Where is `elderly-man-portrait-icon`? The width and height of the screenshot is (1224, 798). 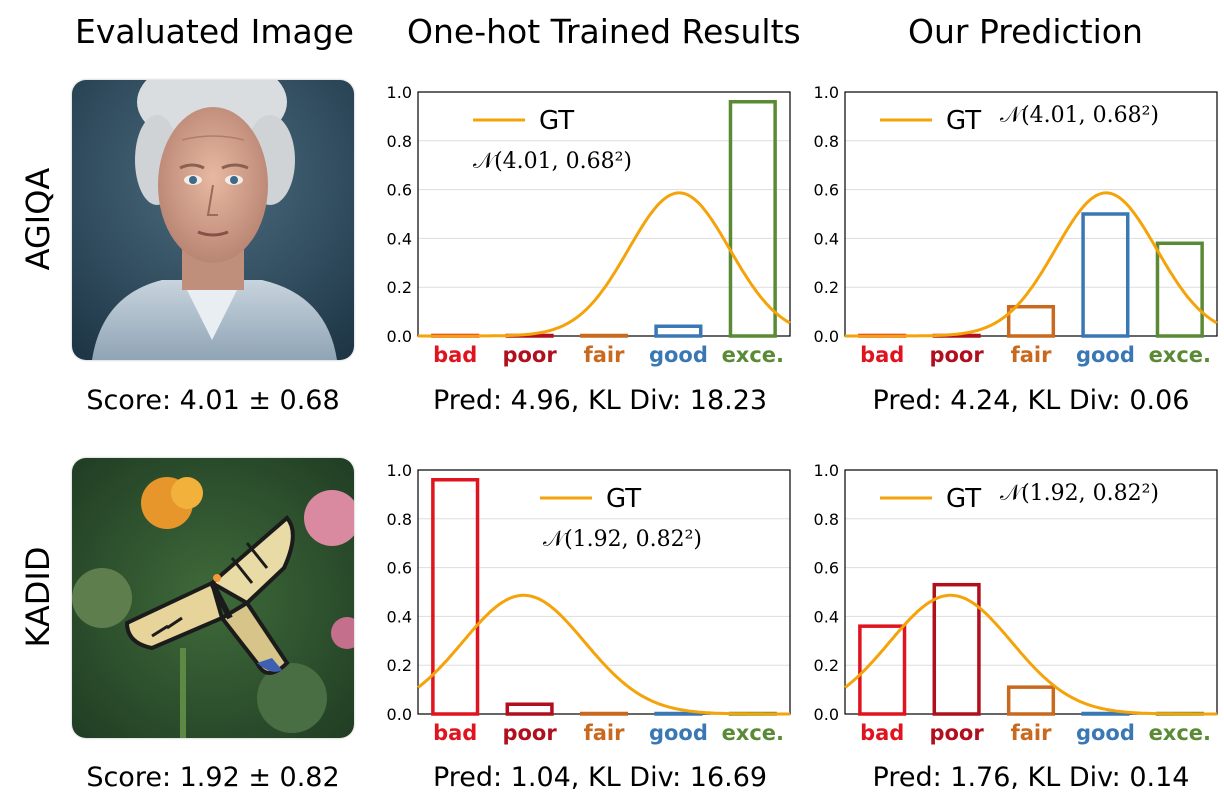 elderly-man-portrait-icon is located at coordinates (213, 220).